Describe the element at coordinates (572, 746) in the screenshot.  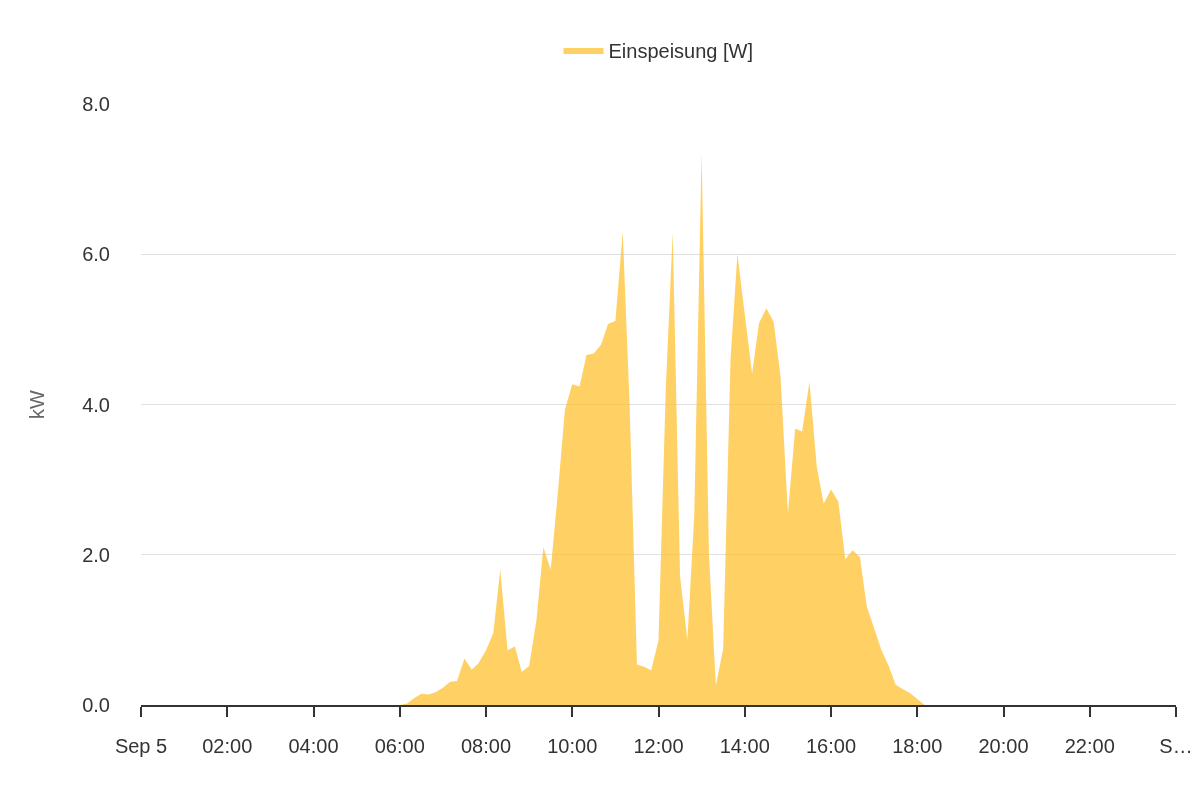
I see `x-tick-label: 10:00` at that location.